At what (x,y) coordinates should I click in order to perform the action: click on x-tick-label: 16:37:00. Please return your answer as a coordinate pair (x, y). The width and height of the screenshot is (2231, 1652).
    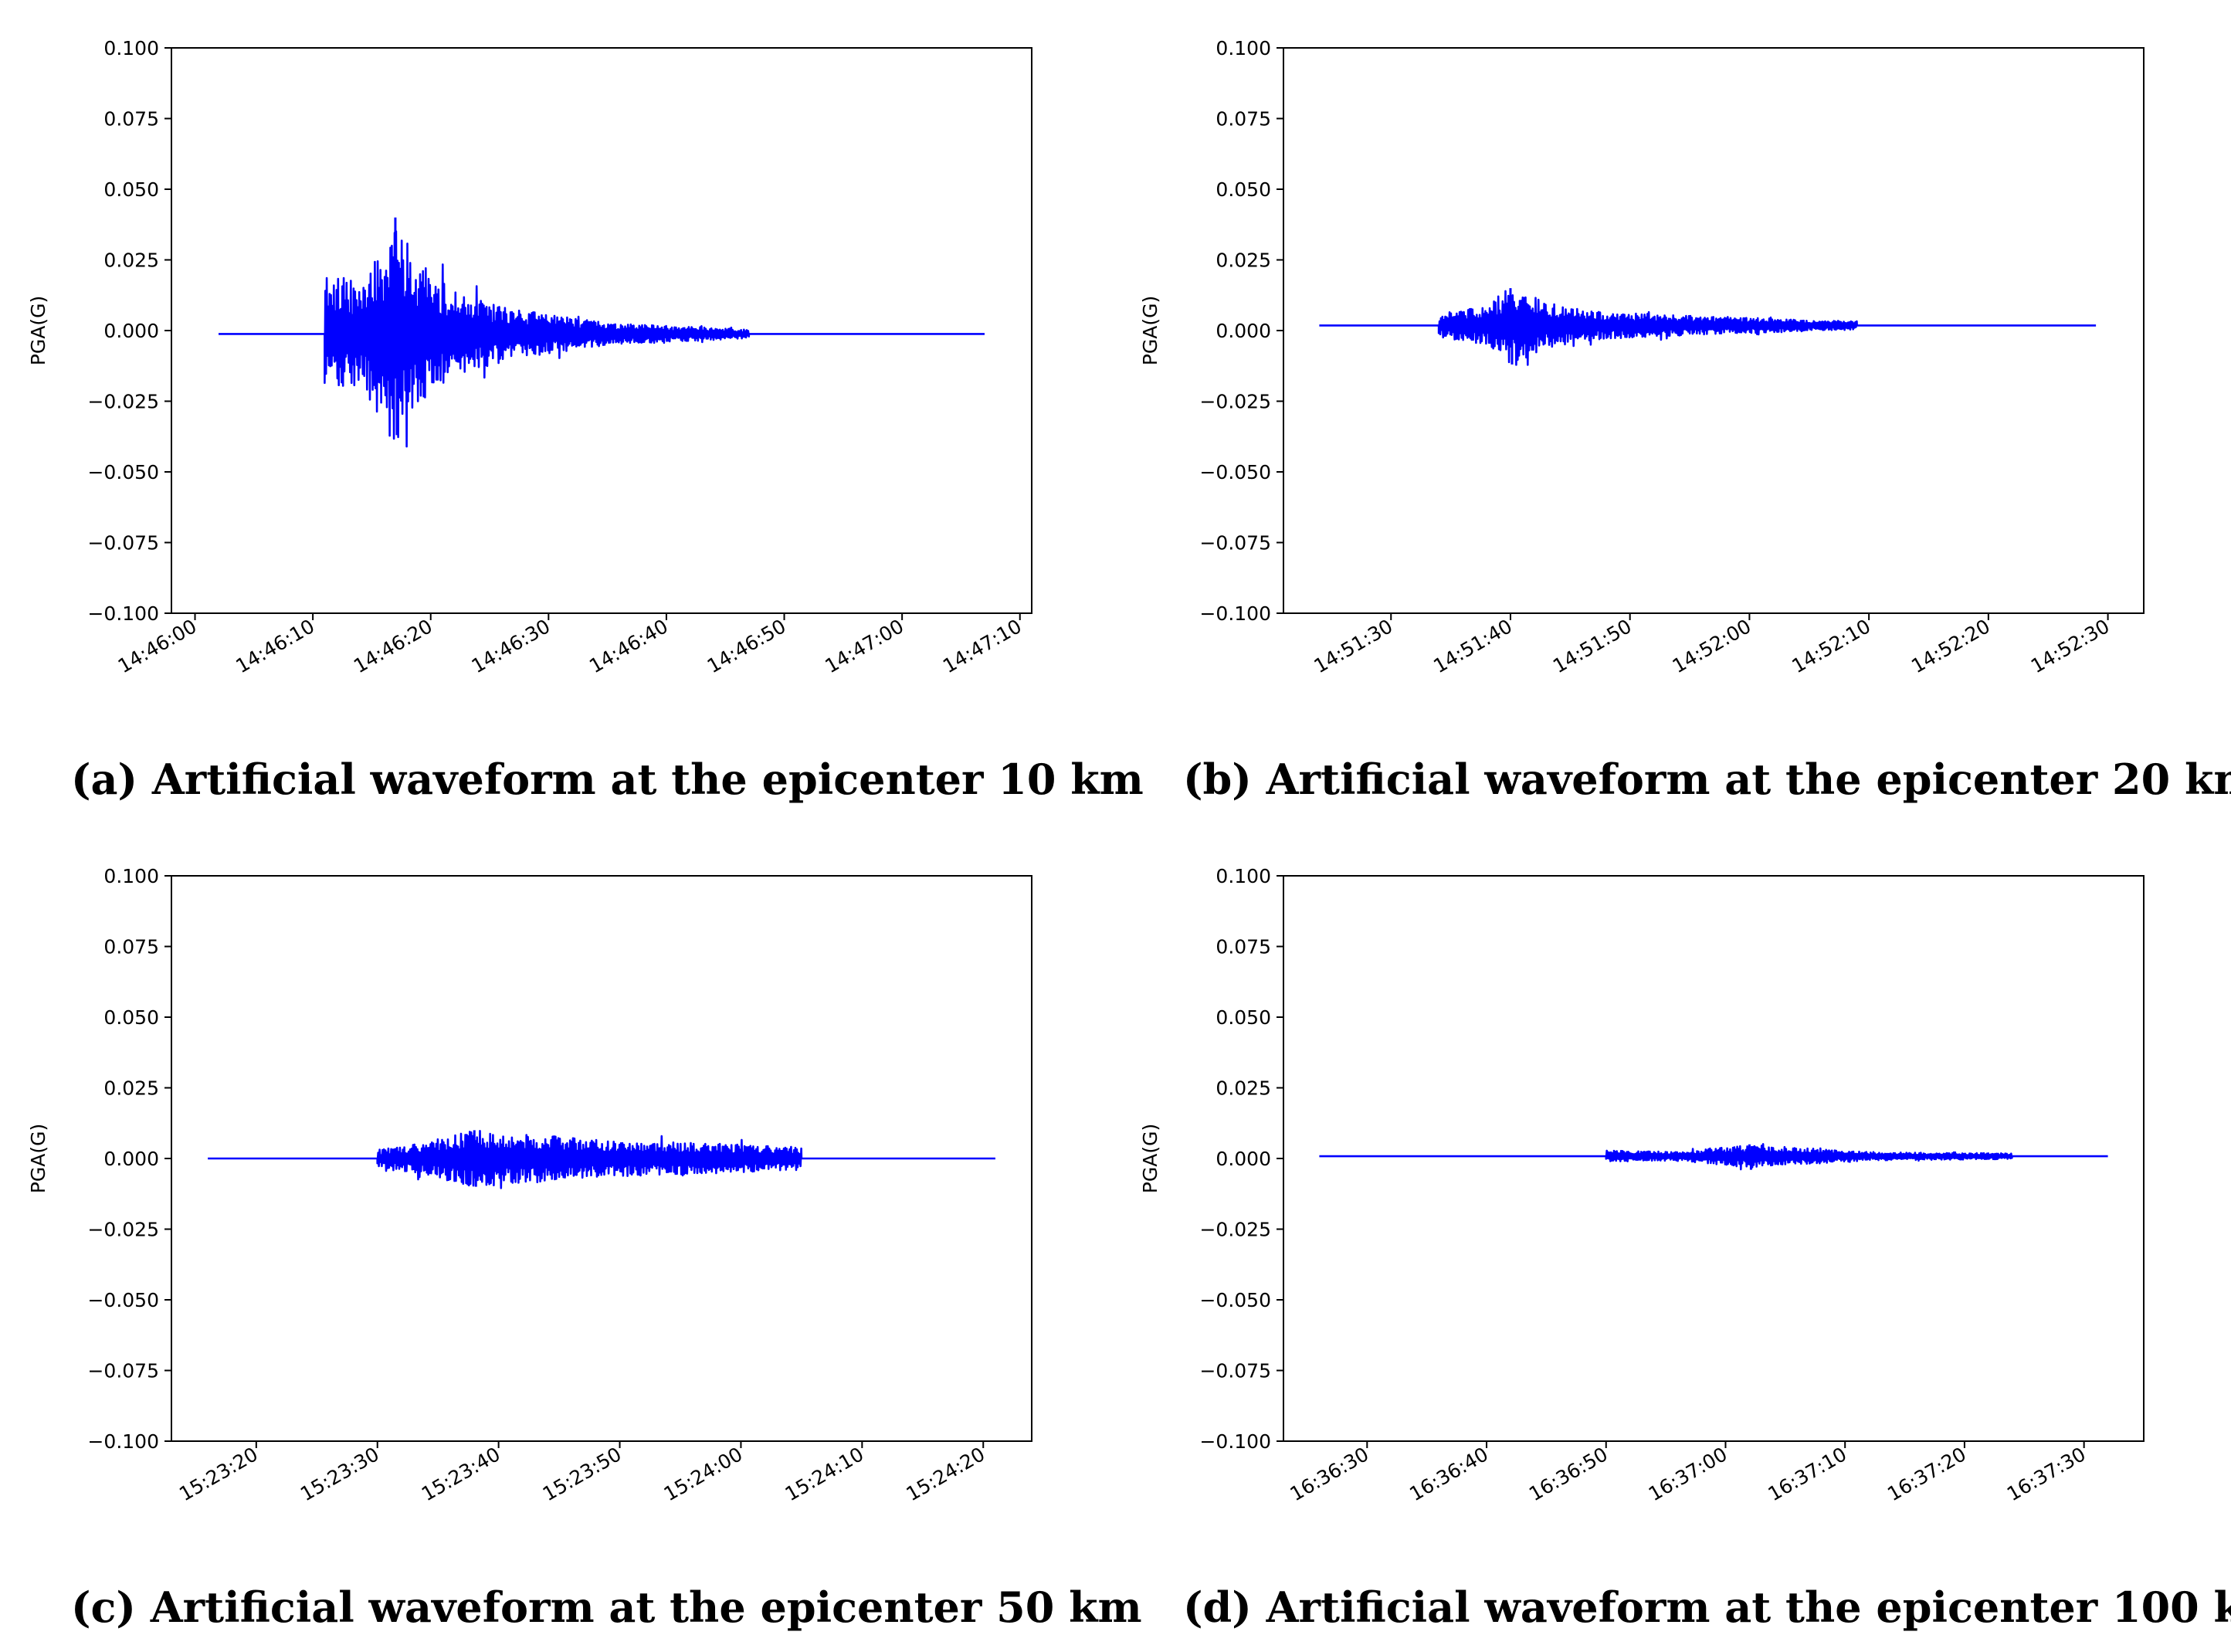
    Looking at the image, I should click on (1688, 1474).